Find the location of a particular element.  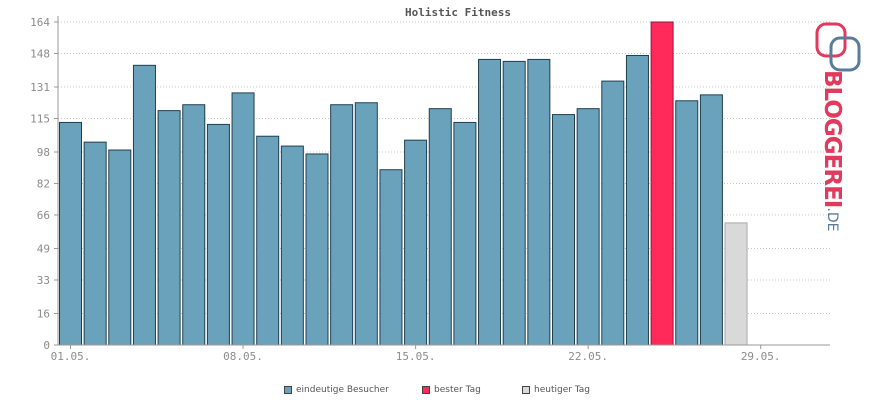

x-tick-label-3: 22.05. is located at coordinates (588, 356).